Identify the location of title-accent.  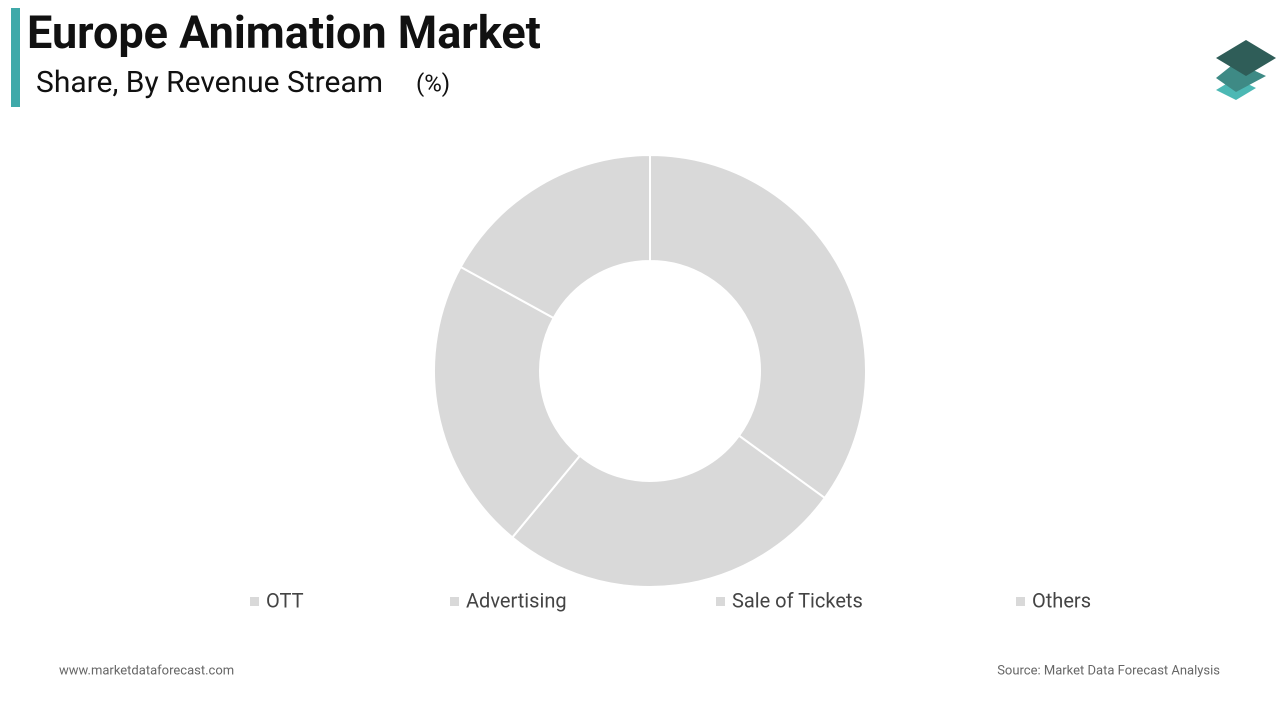
(15, 57).